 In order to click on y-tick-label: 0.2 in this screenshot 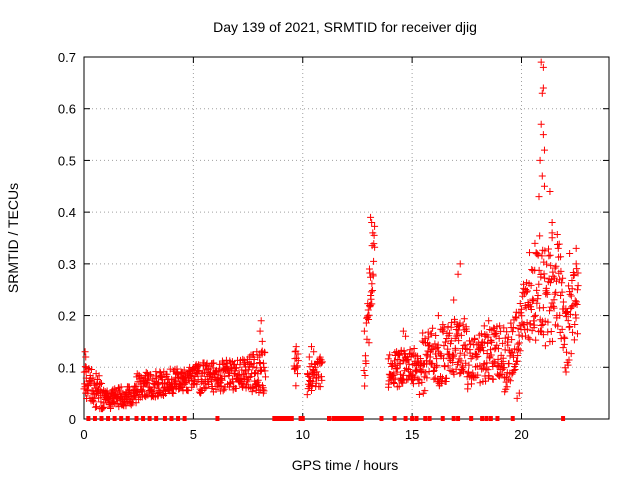, I will do `click(67, 316)`.